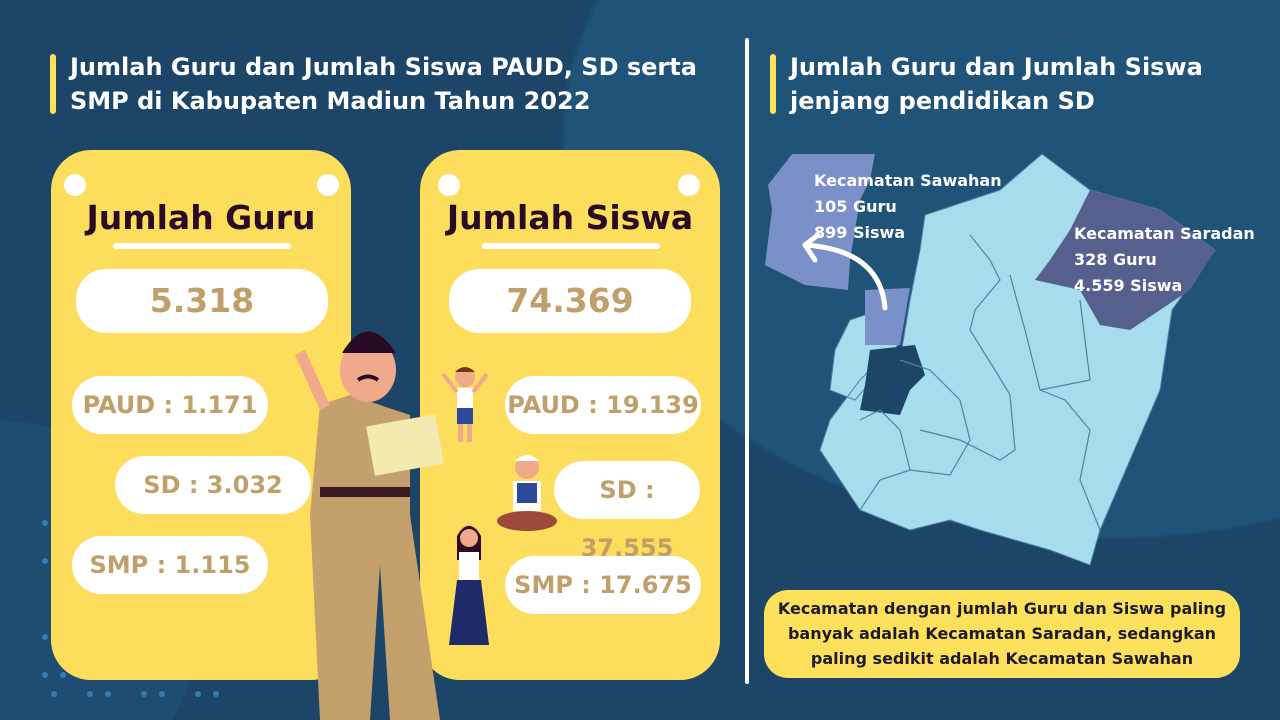 The height and width of the screenshot is (720, 1280). Describe the element at coordinates (465, 404) in the screenshot. I see `student-boy-illustration` at that location.